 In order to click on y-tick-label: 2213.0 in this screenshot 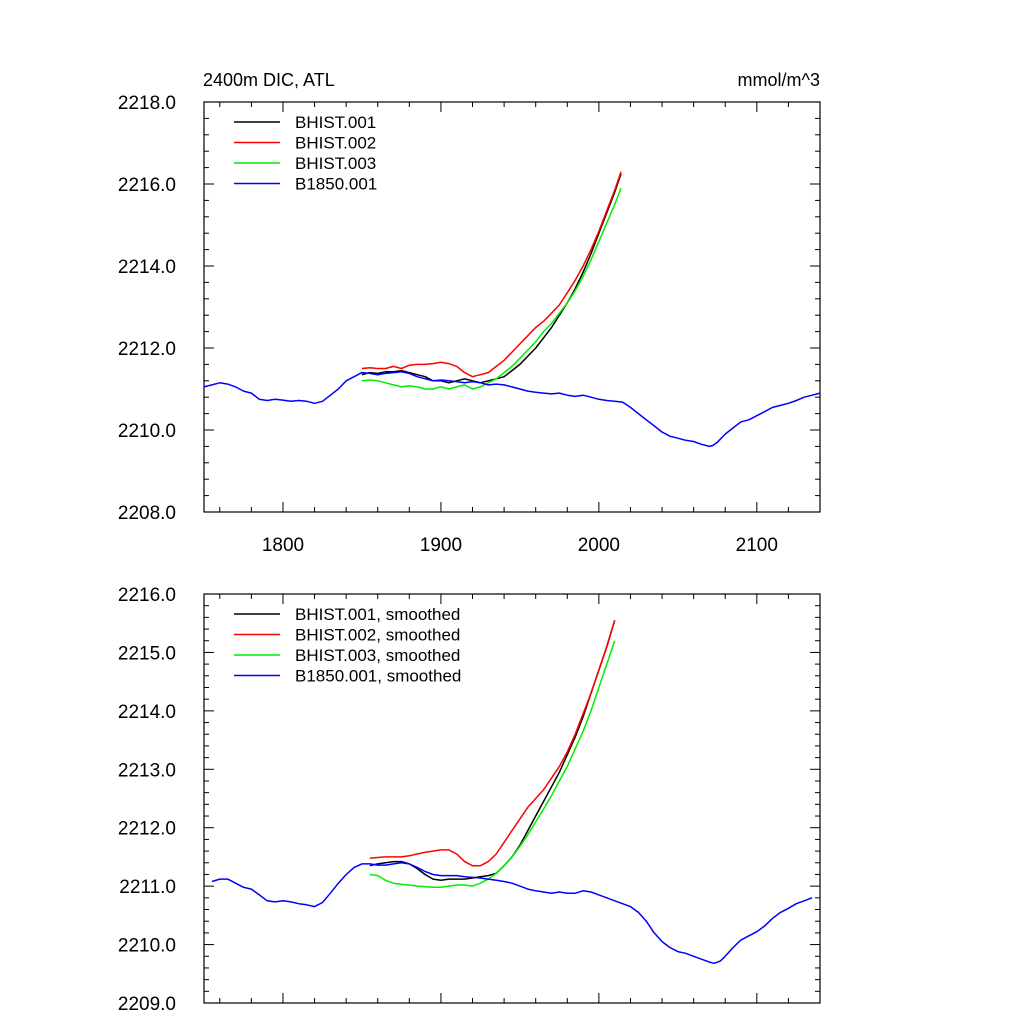, I will do `click(147, 770)`.